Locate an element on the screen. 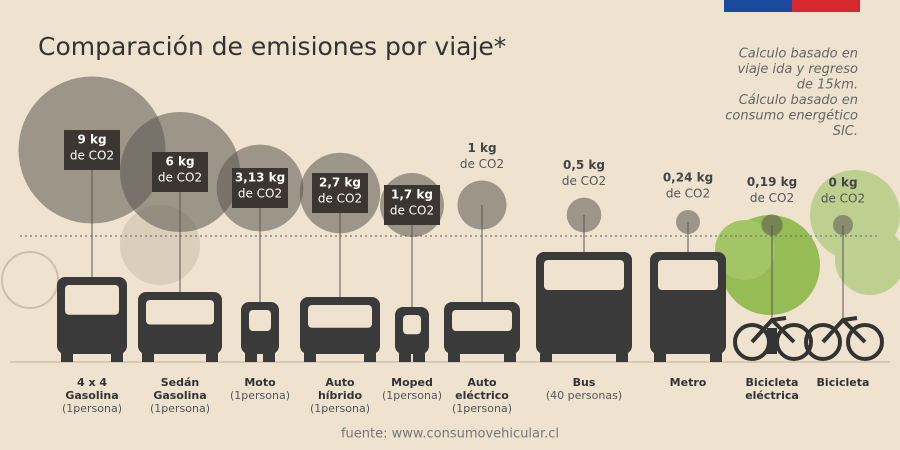 This screenshot has height=450, width=900. value-label: 1 kg is located at coordinates (481, 148).